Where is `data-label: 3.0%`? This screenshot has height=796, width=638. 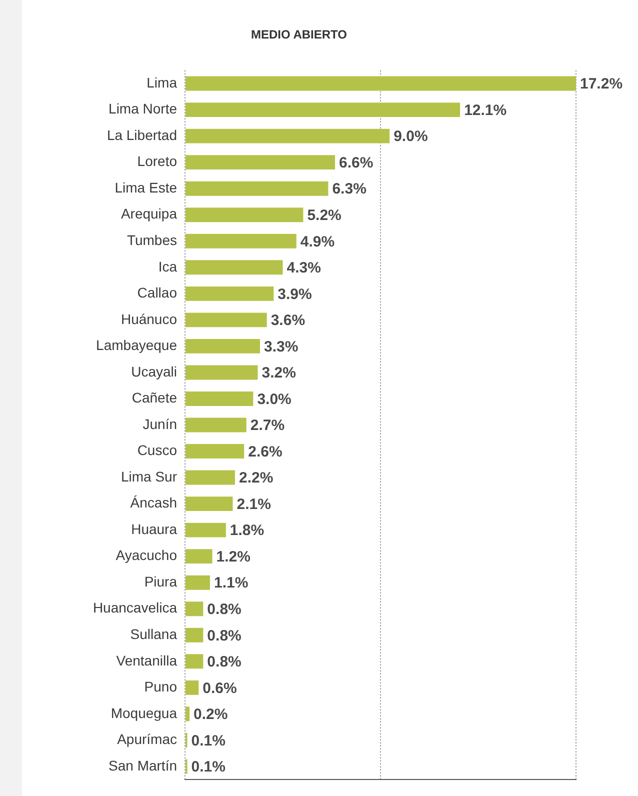 data-label: 3.0% is located at coordinates (274, 399).